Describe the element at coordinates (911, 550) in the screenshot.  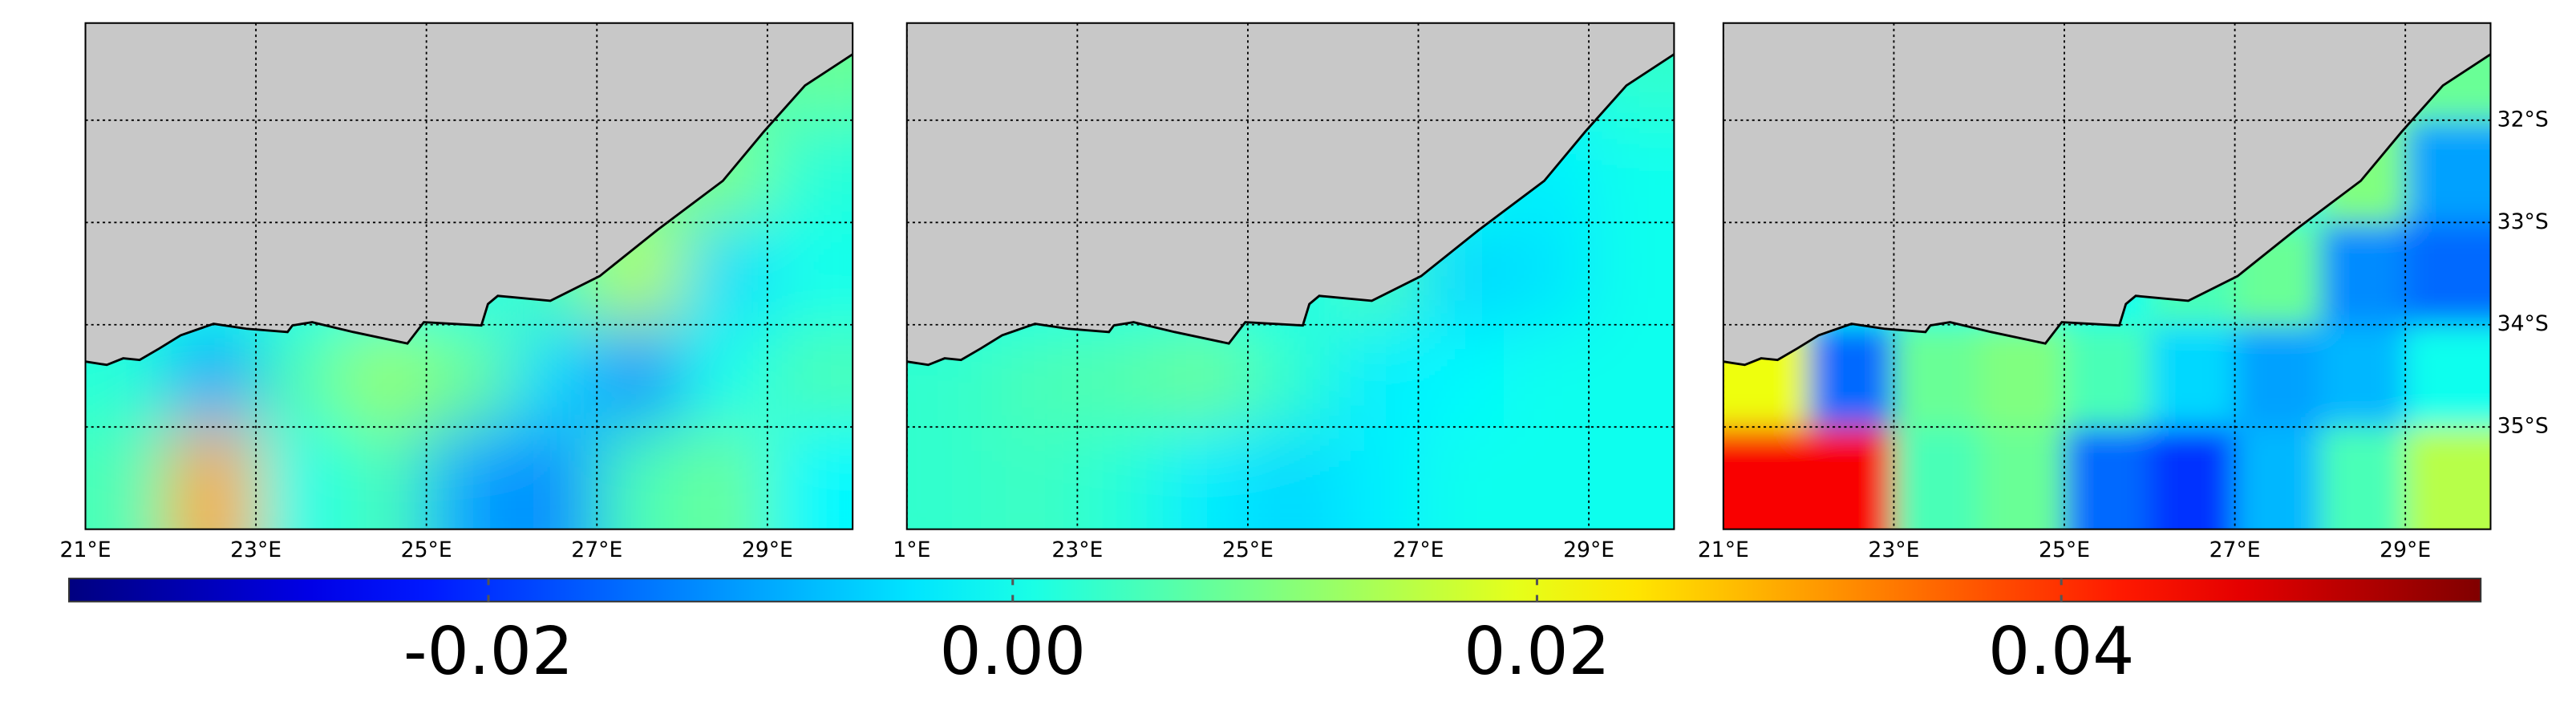
I see `x-tick-label: 1°E` at that location.